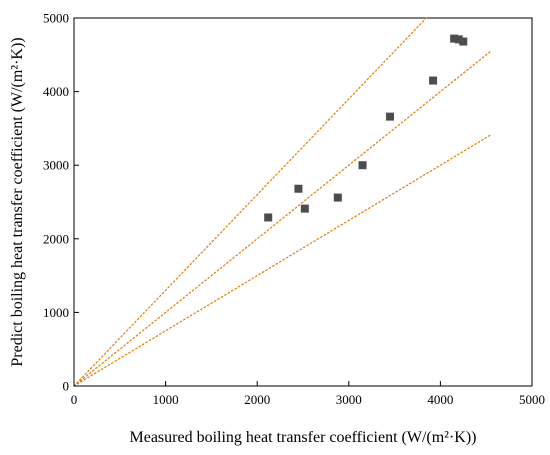  I want to click on y-axis-ticks: 0 1000 2000 3000 4000 5000, so click(61, 202).